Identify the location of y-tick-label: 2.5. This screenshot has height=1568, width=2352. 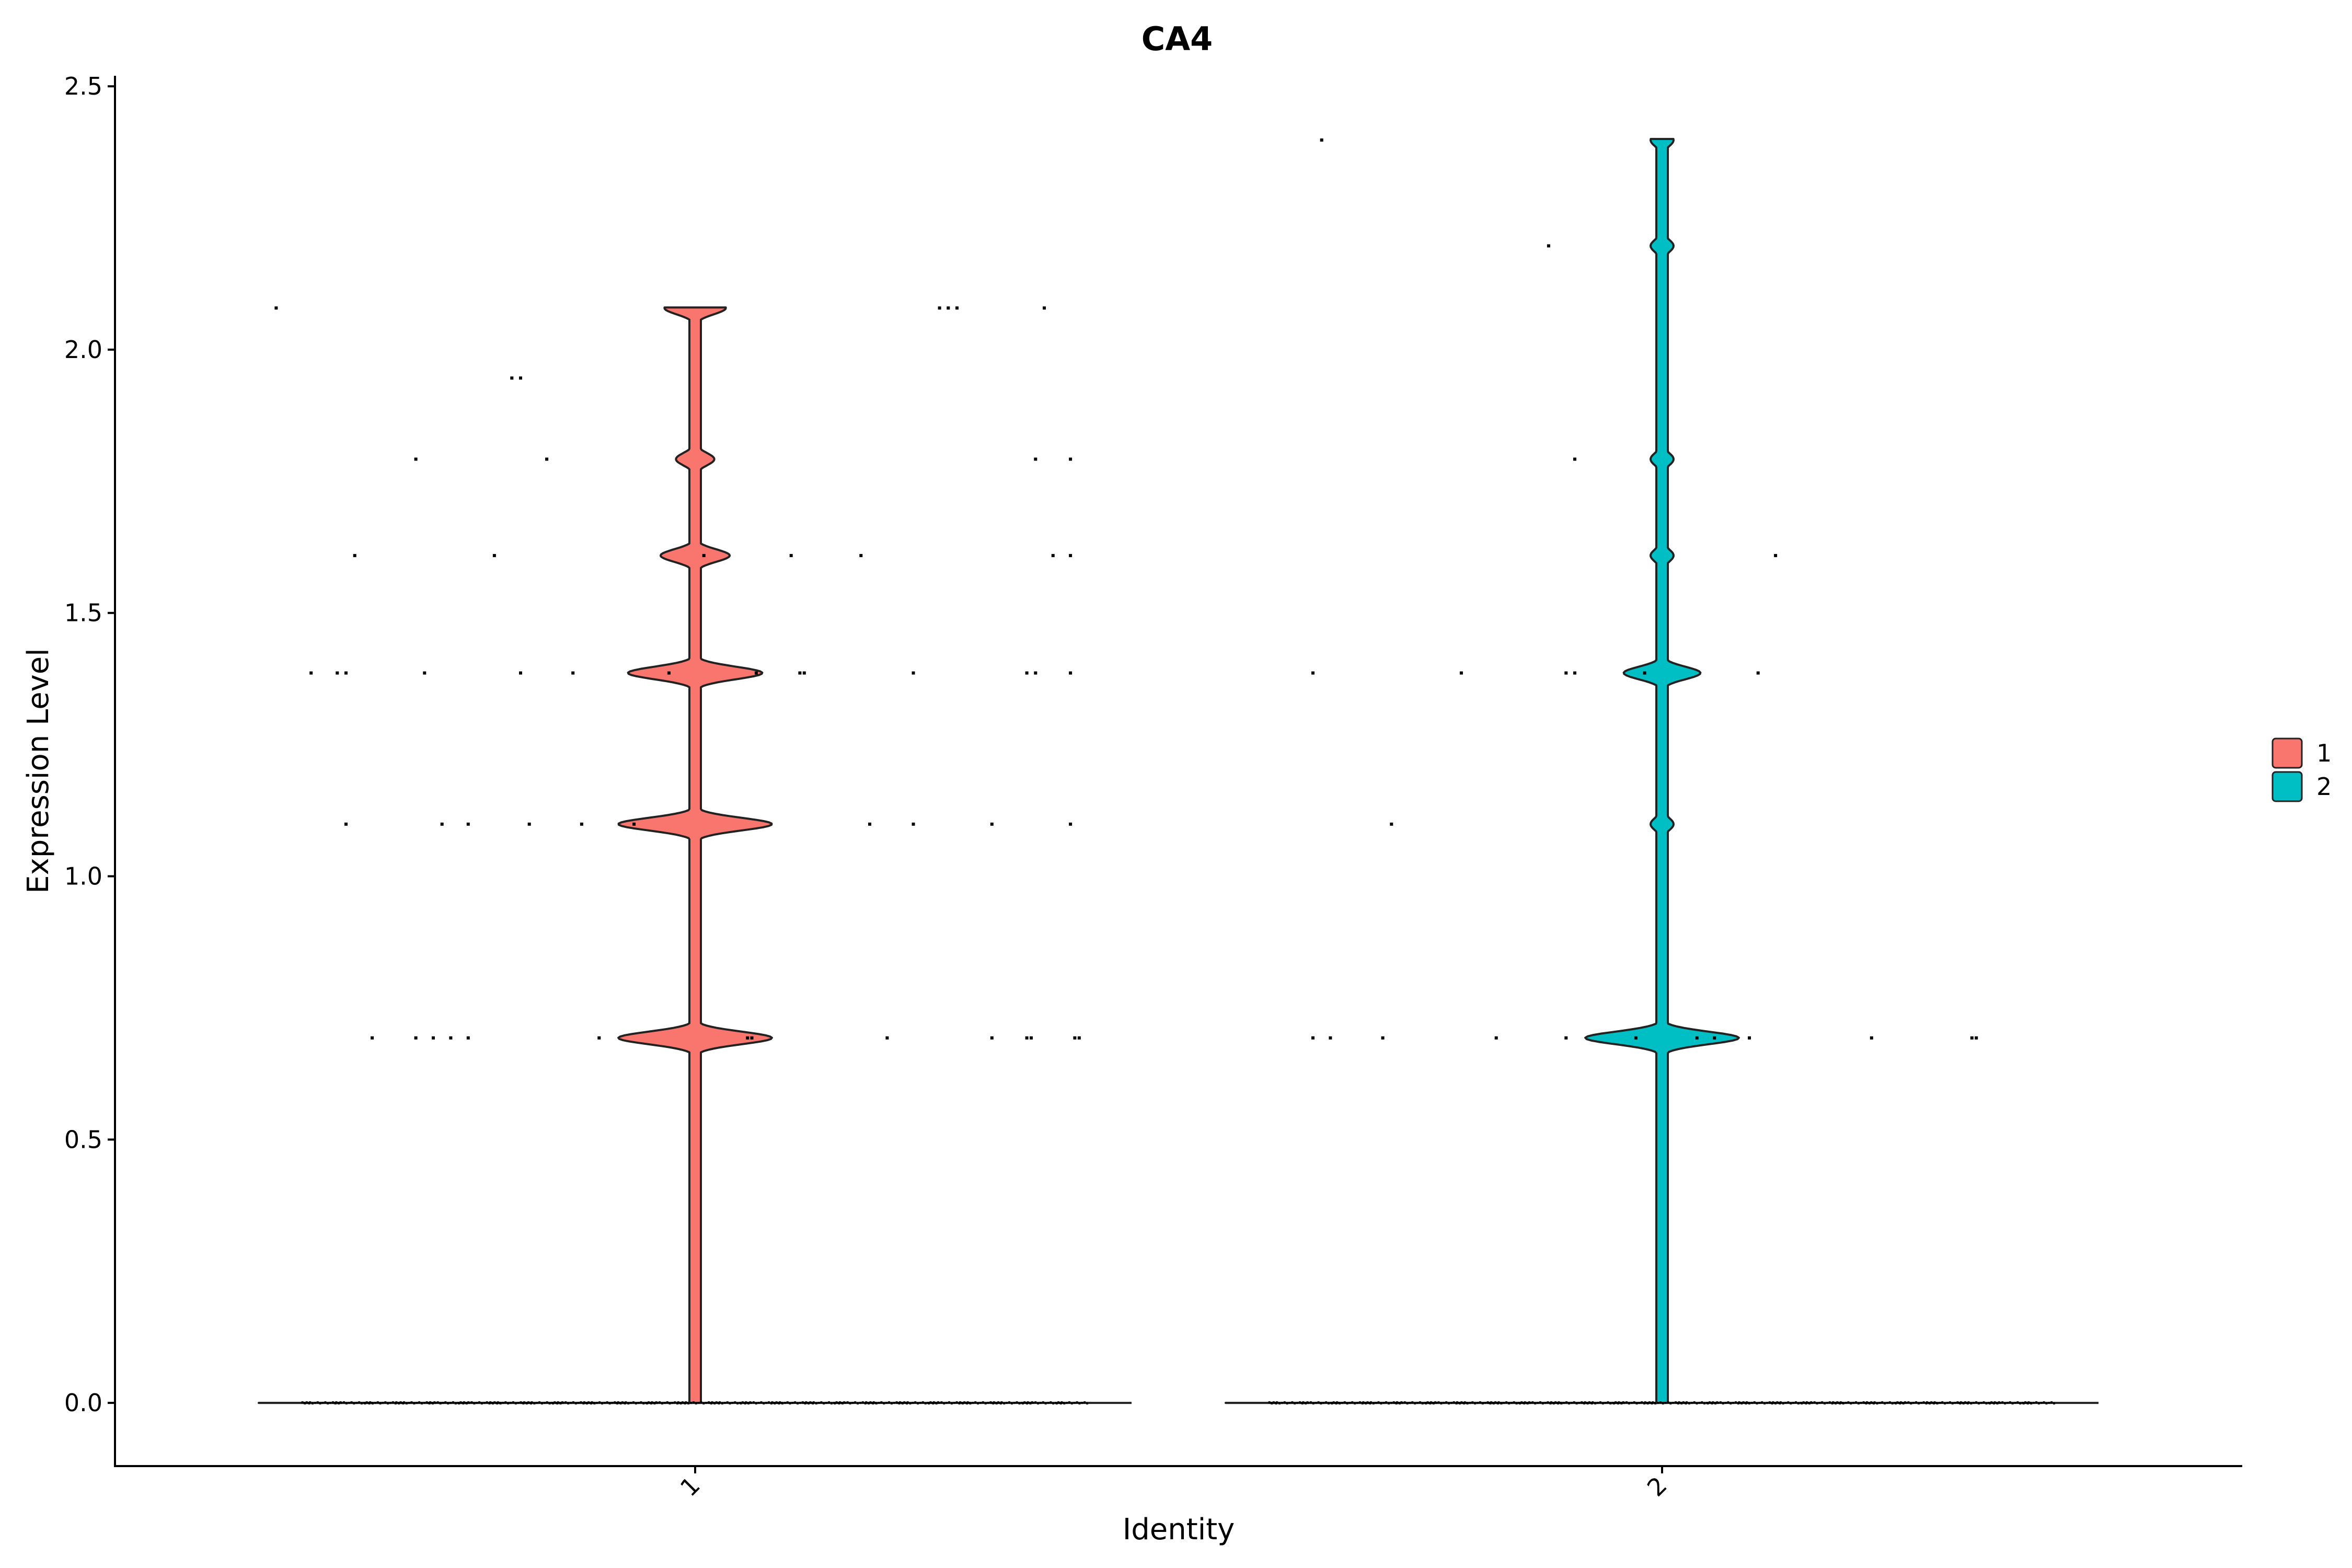
(83, 86).